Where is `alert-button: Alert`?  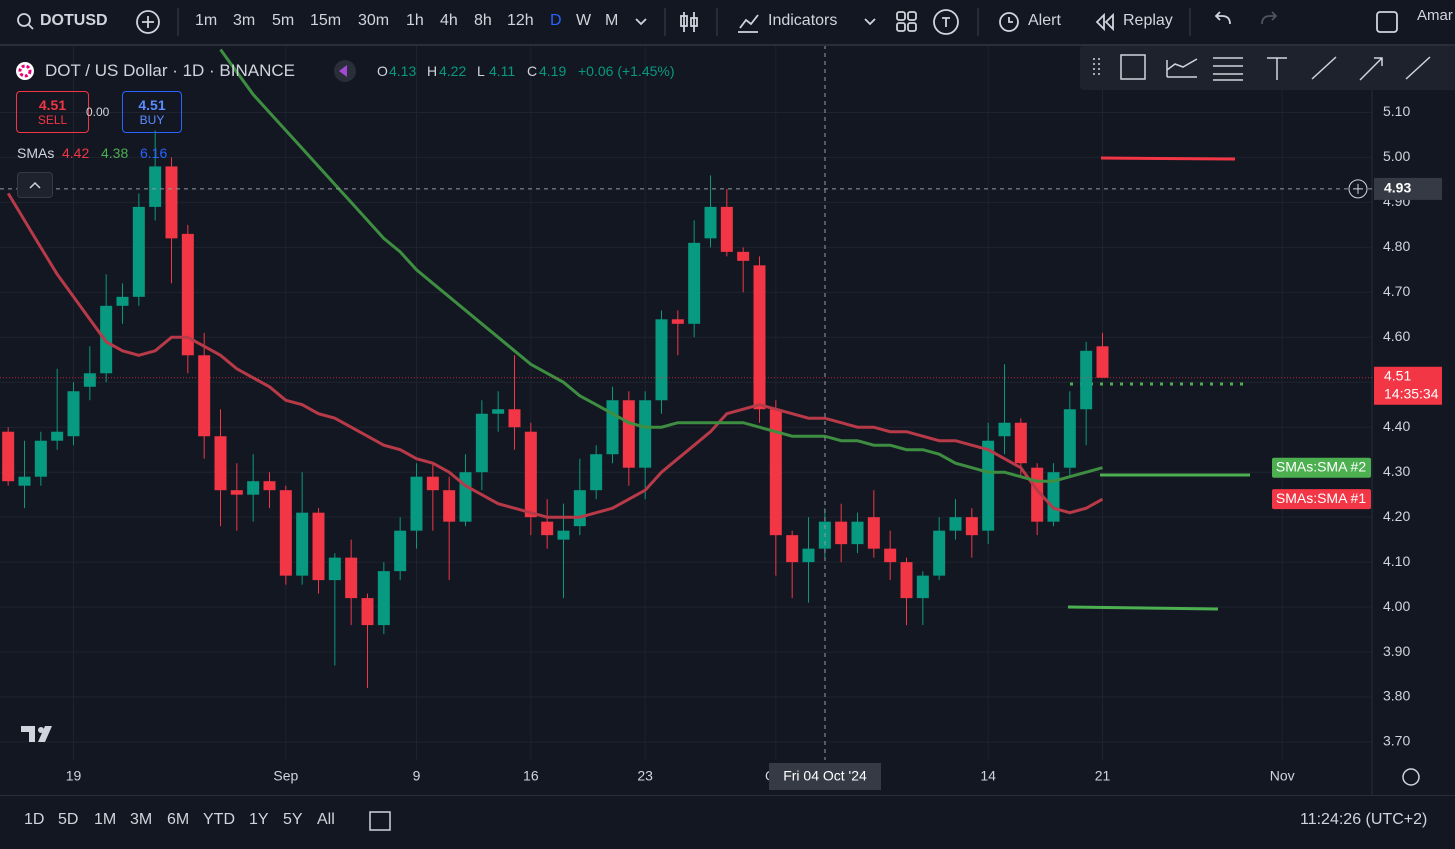
alert-button: Alert is located at coordinates (1044, 20).